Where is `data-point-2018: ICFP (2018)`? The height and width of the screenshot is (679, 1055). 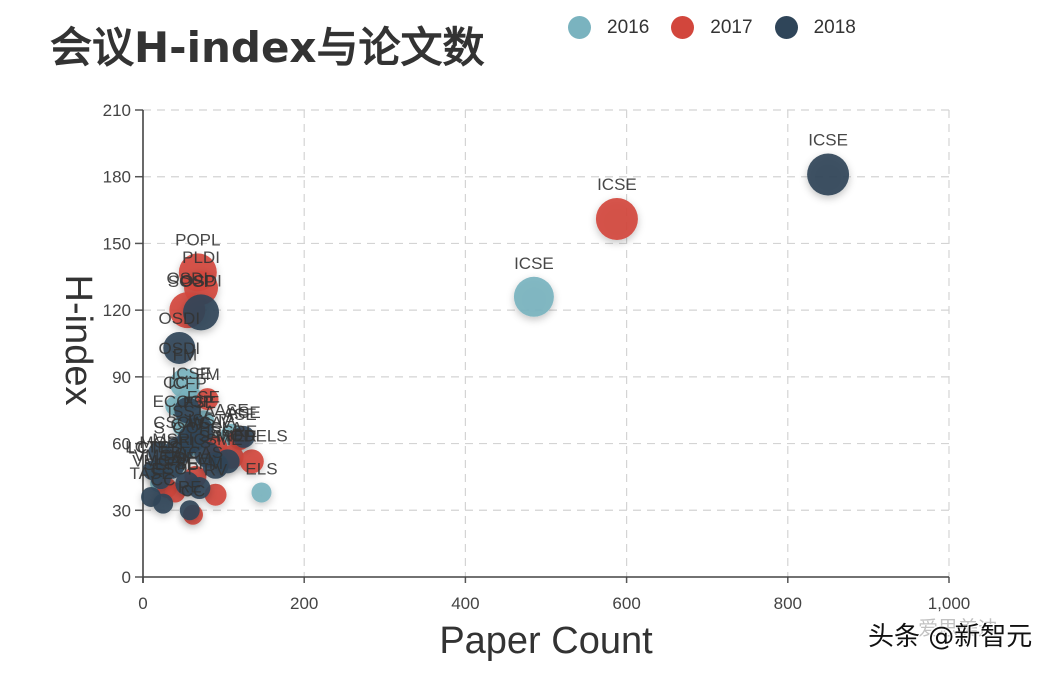 data-point-2018: ICFP (2018) is located at coordinates (187, 410).